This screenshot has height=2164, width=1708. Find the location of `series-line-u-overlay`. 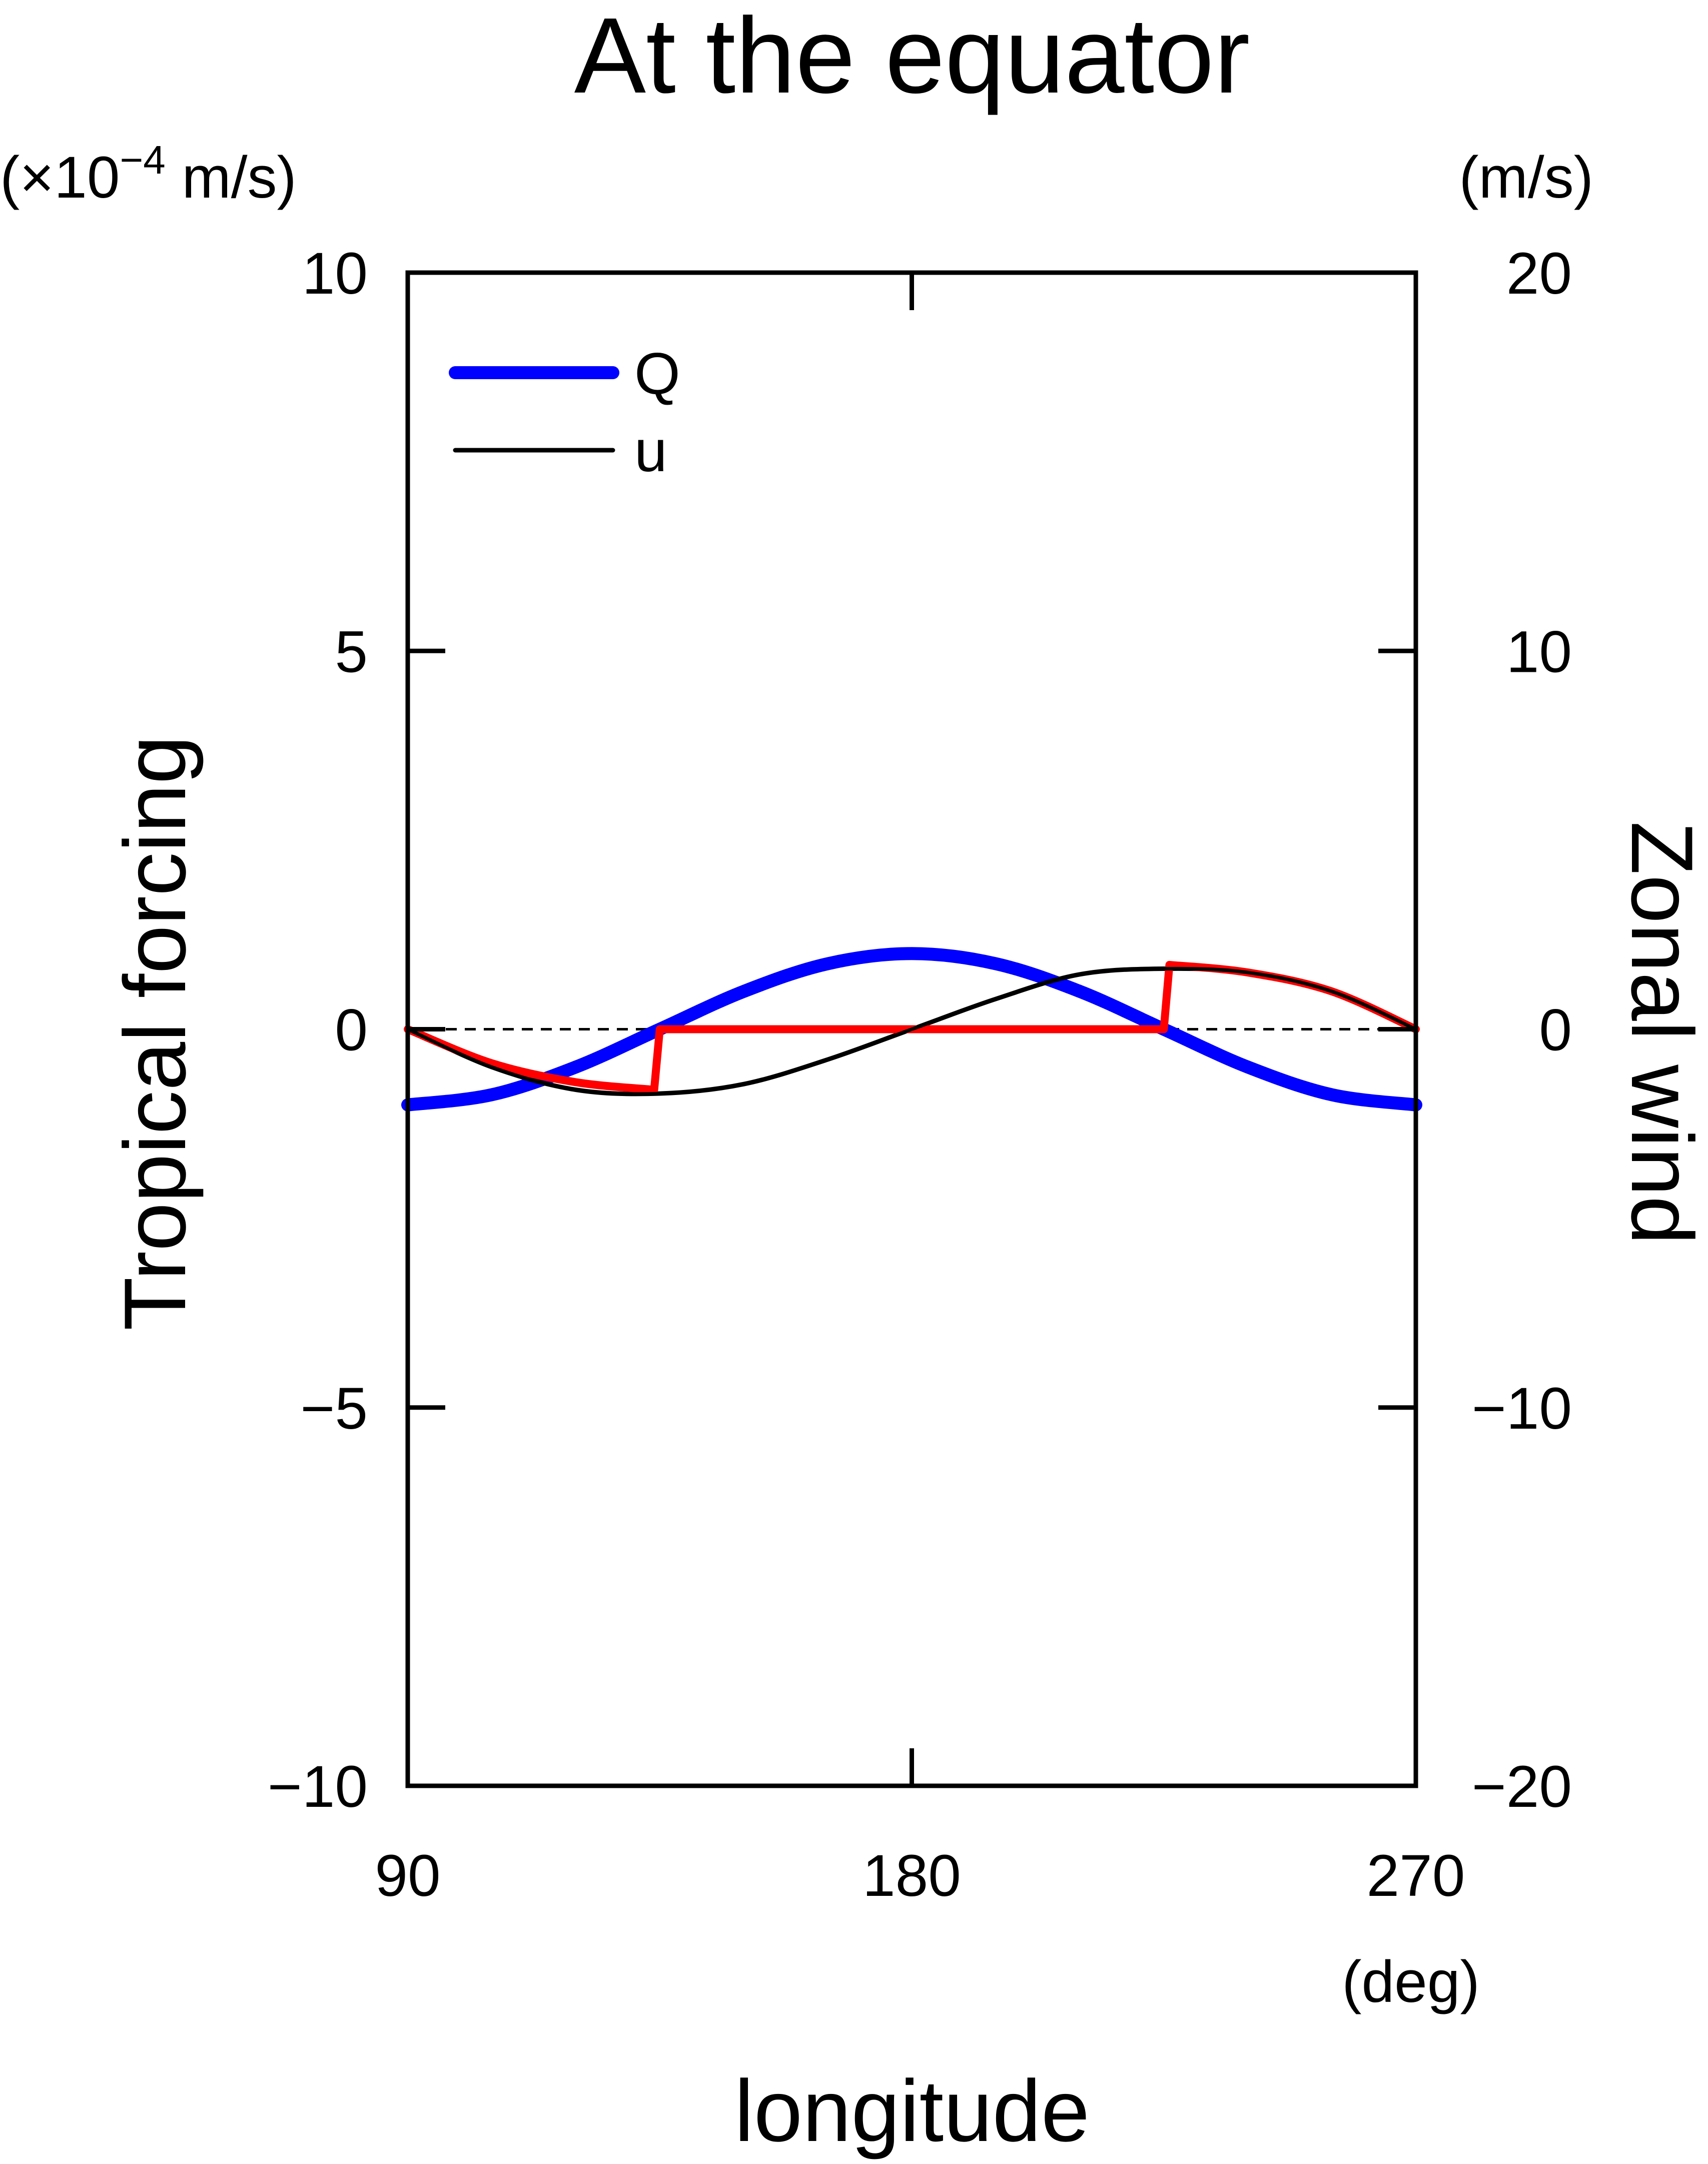

series-line-u-overlay is located at coordinates (912, 1031).